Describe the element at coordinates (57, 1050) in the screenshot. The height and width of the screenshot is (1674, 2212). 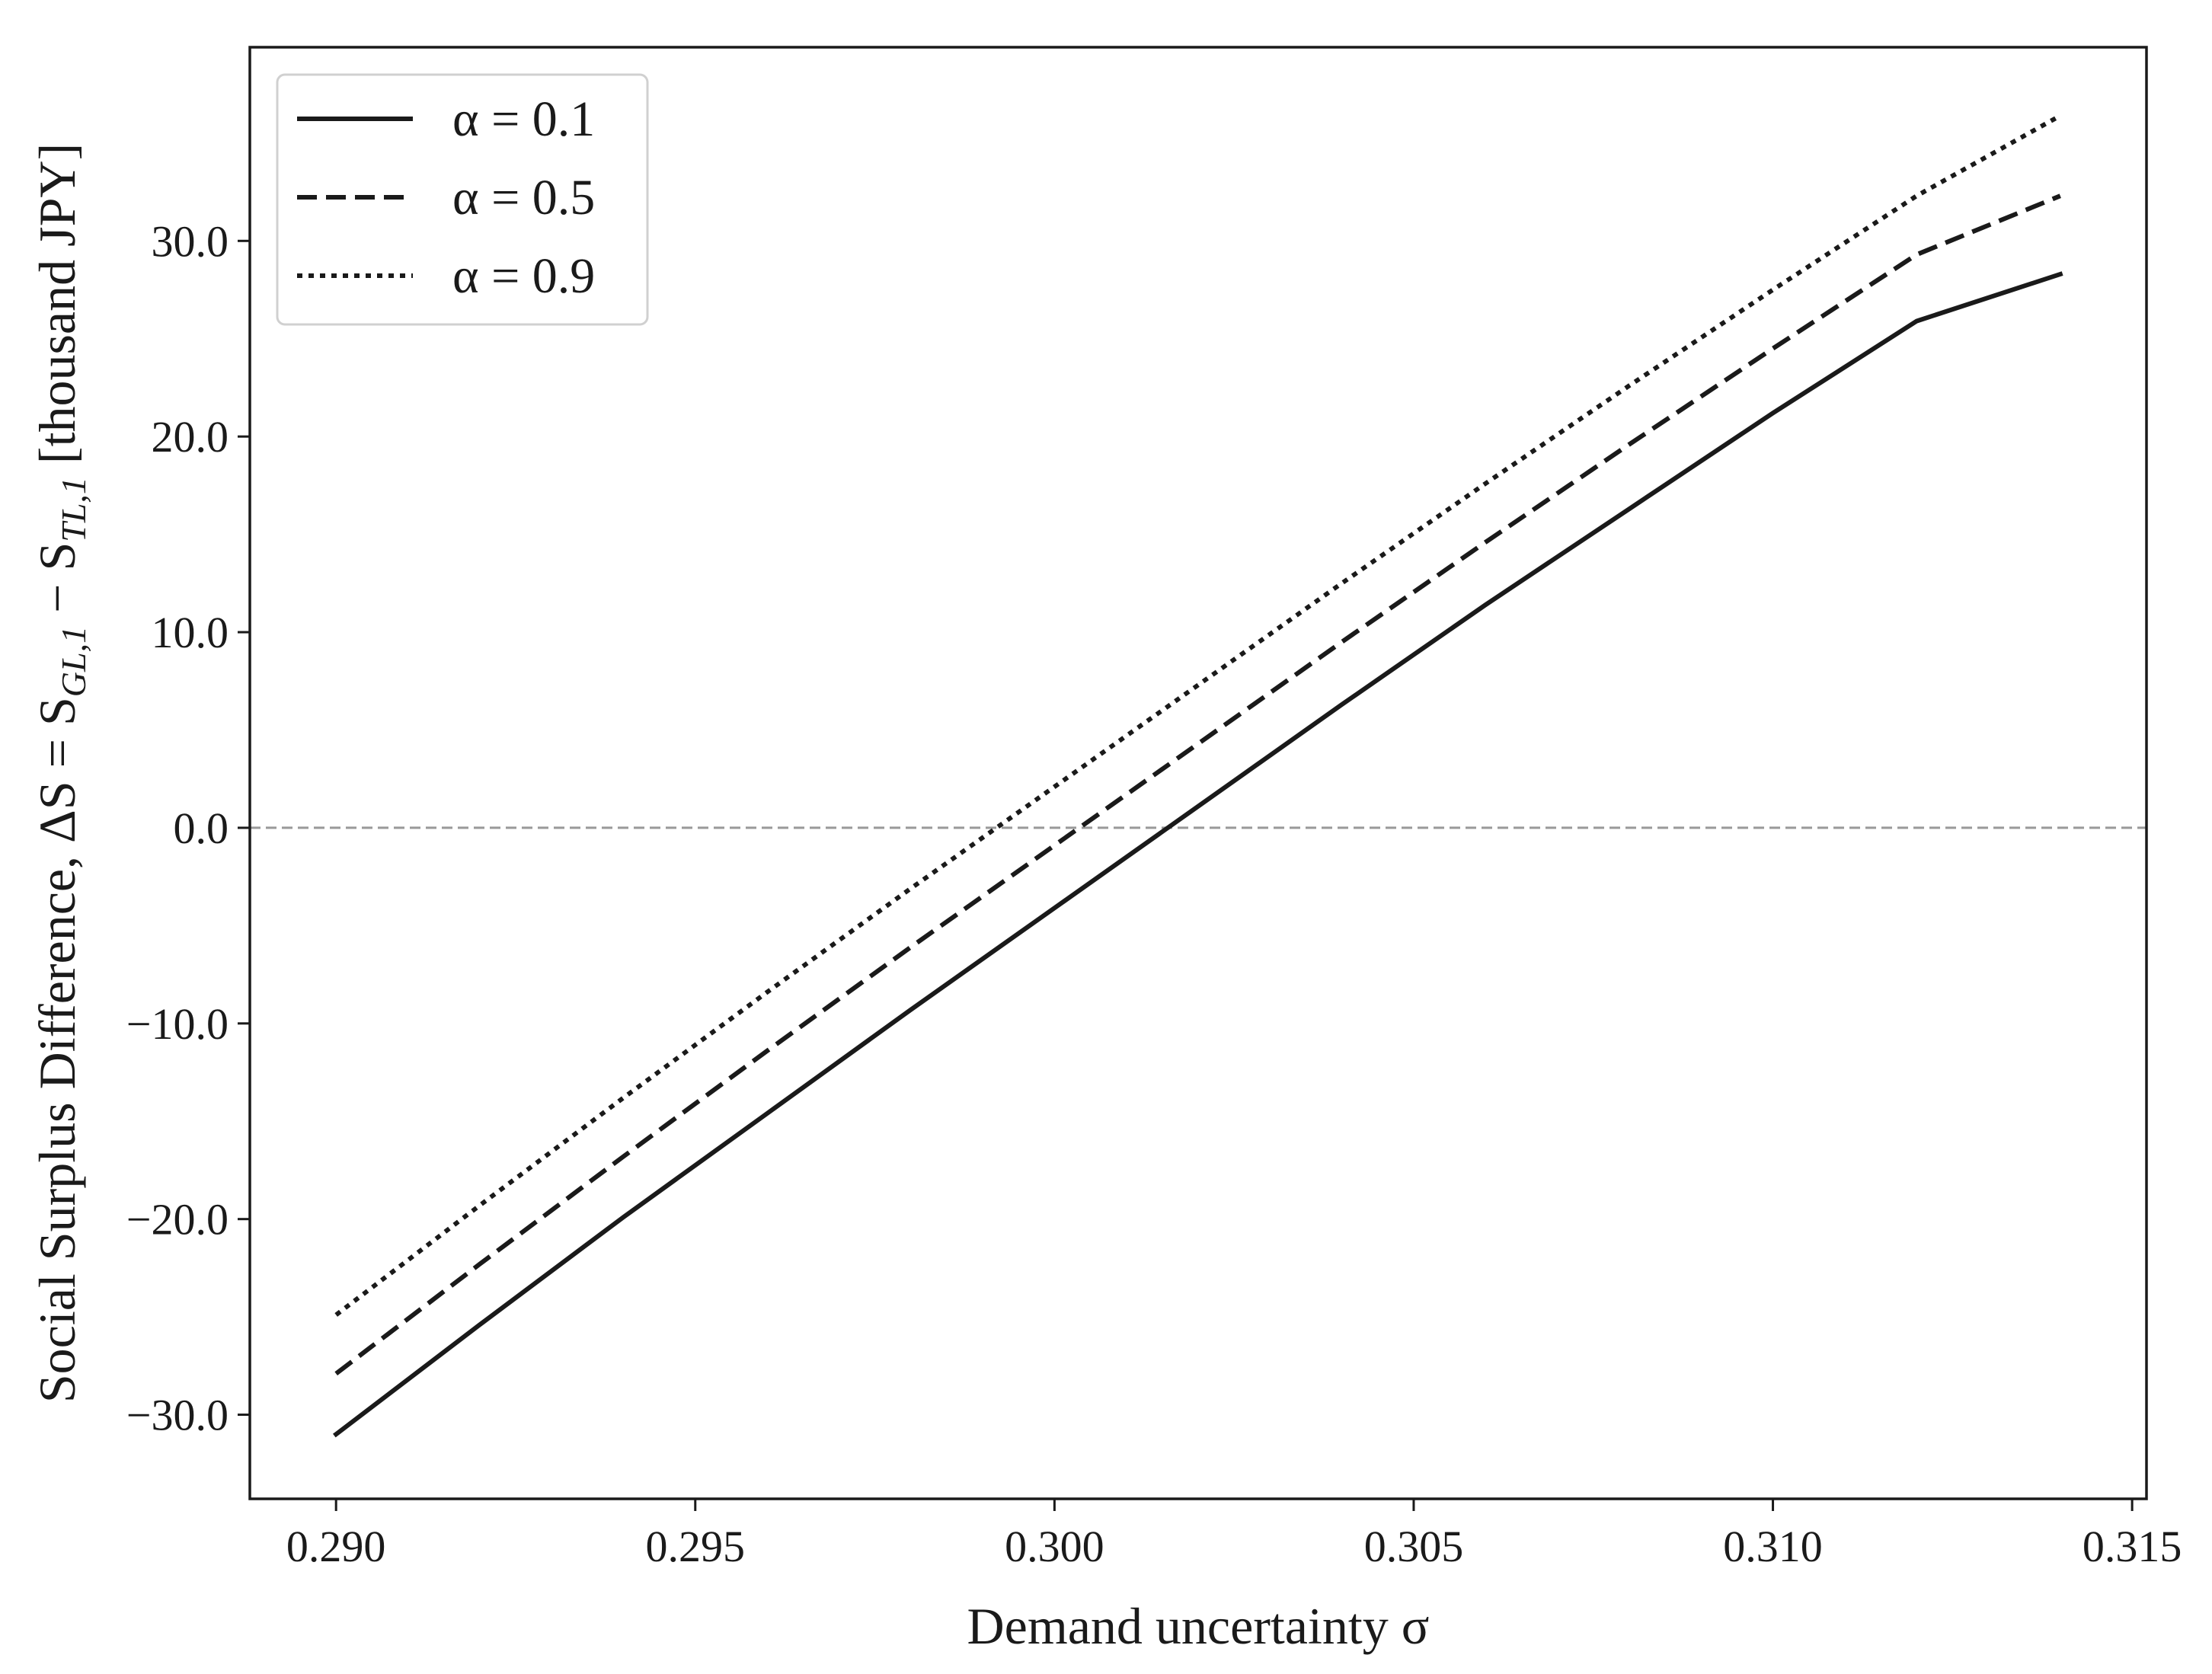
I see `y-axis-label-part: Social Surplus Difference, ΔS = S` at that location.